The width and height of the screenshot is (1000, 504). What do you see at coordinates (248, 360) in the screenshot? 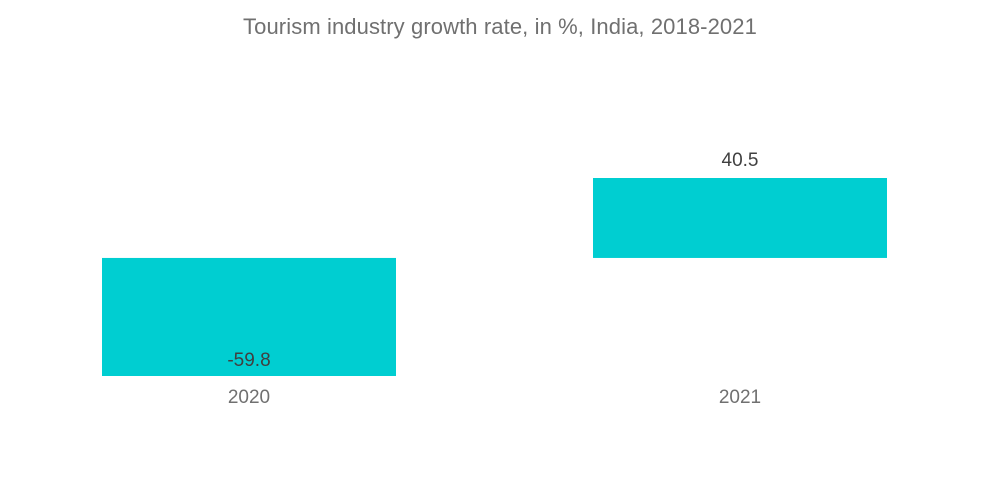
I see `data-label-2020: -59.8` at bounding box center [248, 360].